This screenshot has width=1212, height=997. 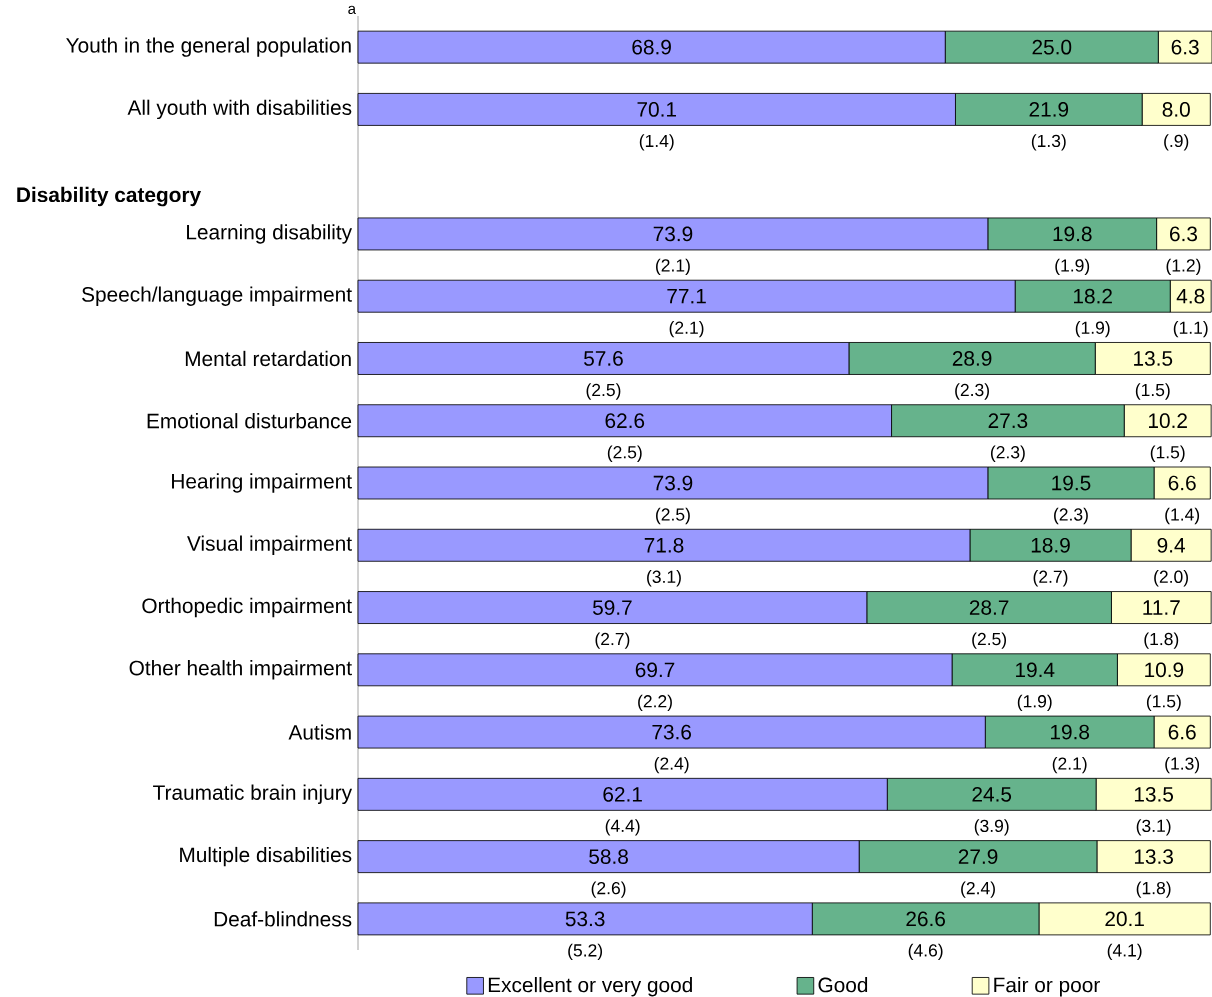 I want to click on data-label: 77.1, so click(x=686, y=296).